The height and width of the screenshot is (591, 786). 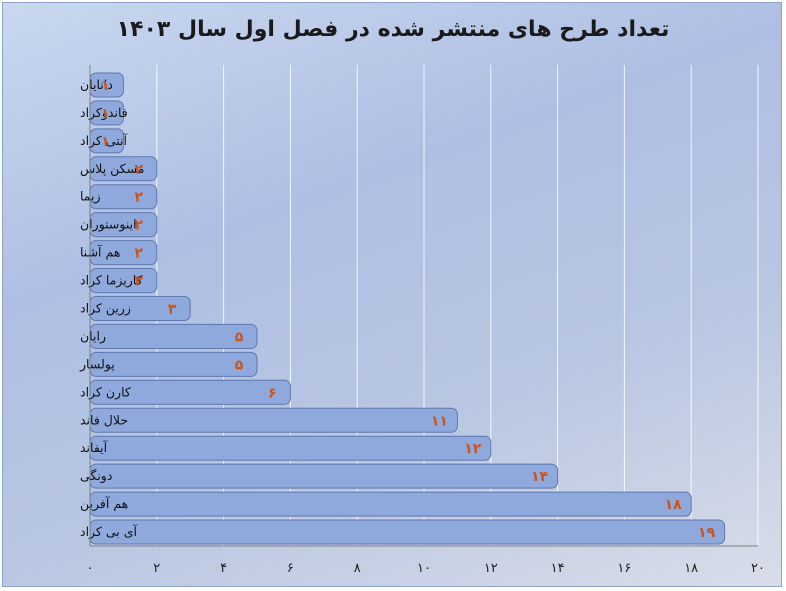 I want to click on category-label: هم آفرین, so click(x=104, y=504).